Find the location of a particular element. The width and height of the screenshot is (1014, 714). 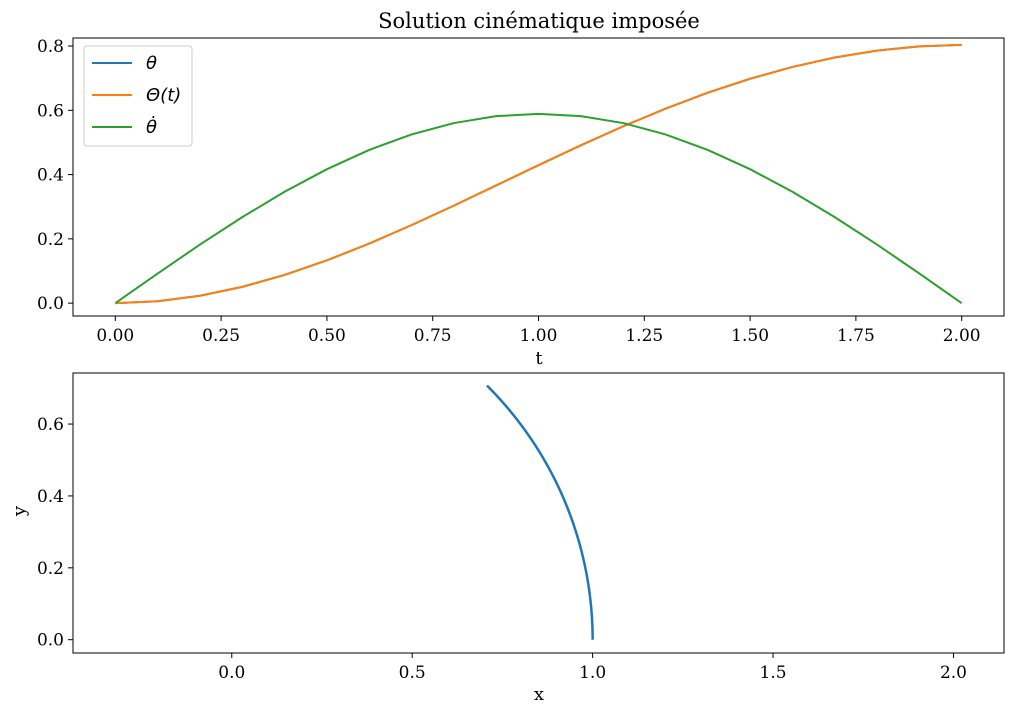

top-x-tick-label: 0.25 is located at coordinates (221, 336).